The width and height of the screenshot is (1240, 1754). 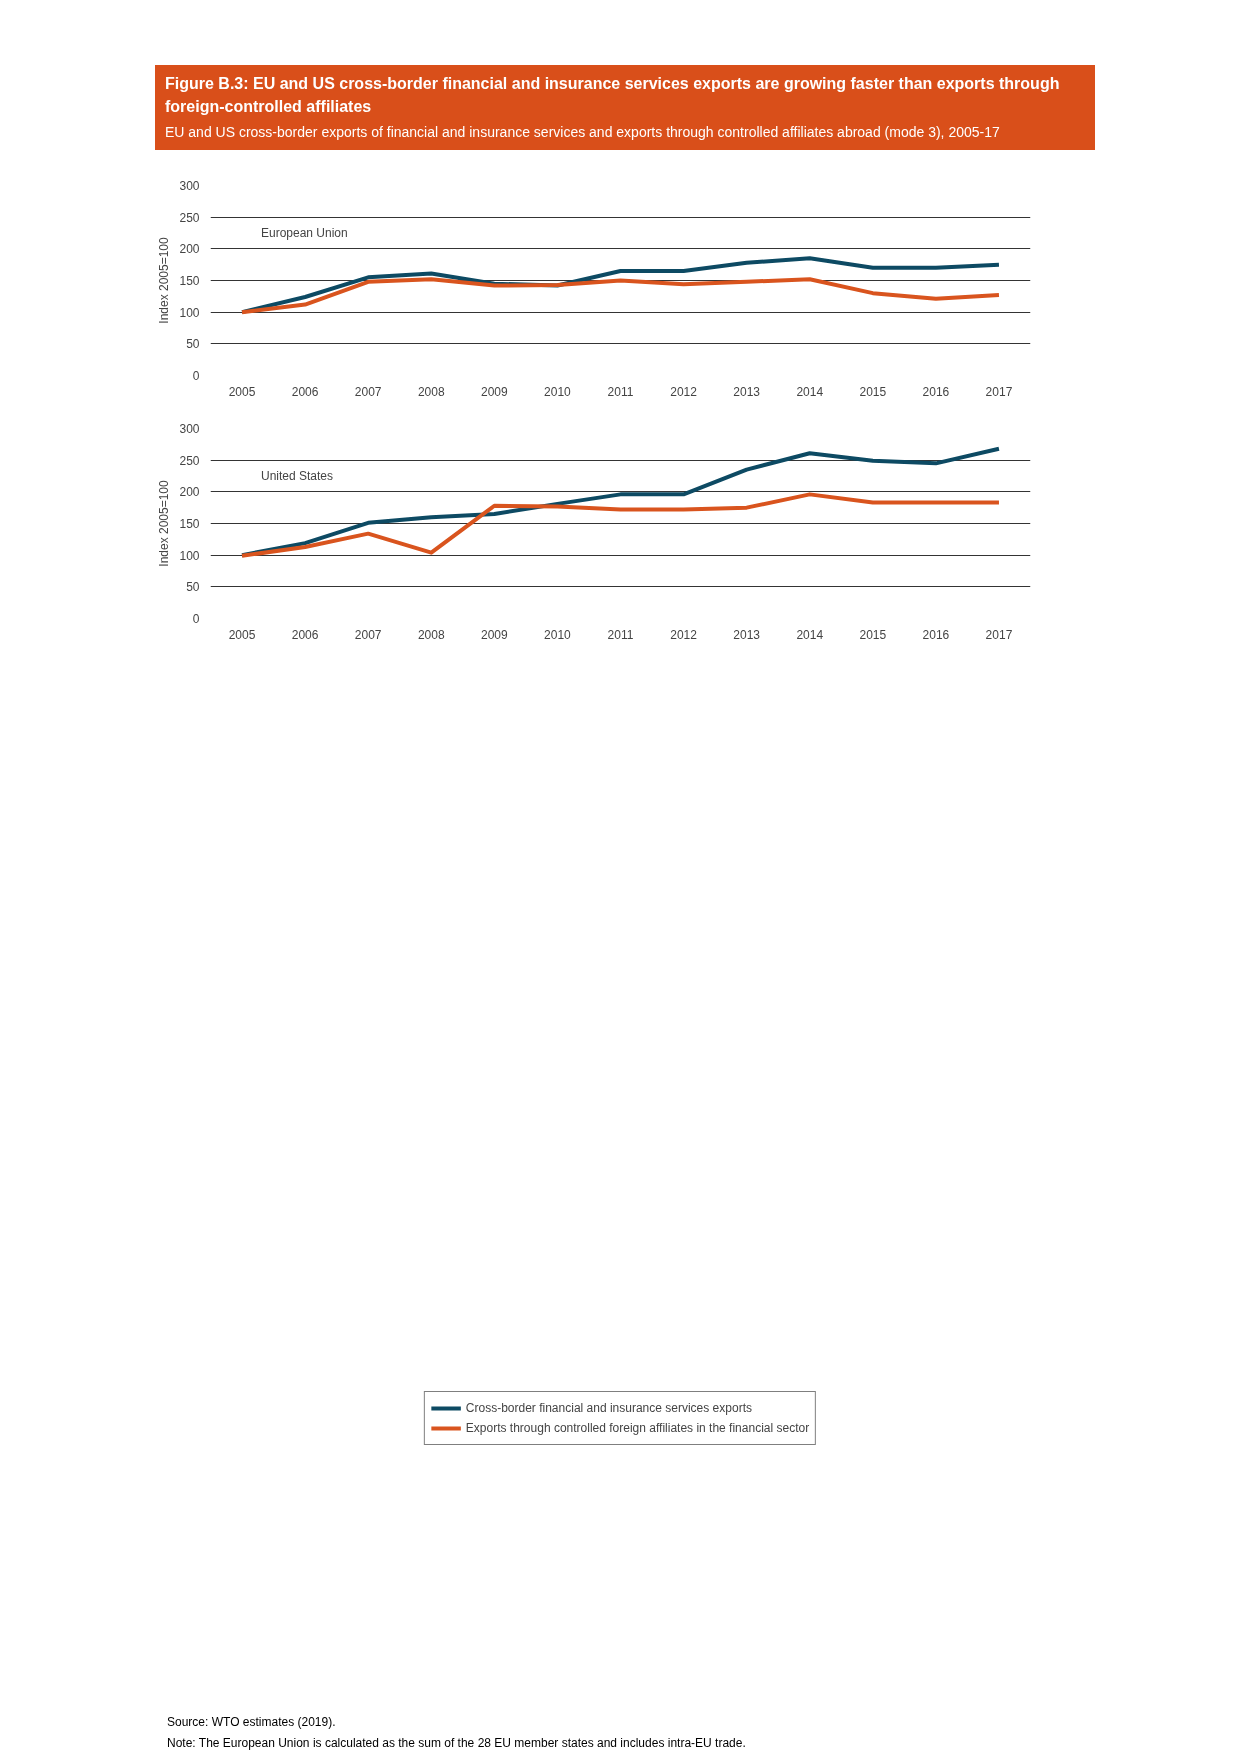 What do you see at coordinates (456, 1743) in the screenshot?
I see `text: Note: The European Union is calculated as the sum of the 28 EU member states and includes intra-EU trade.` at bounding box center [456, 1743].